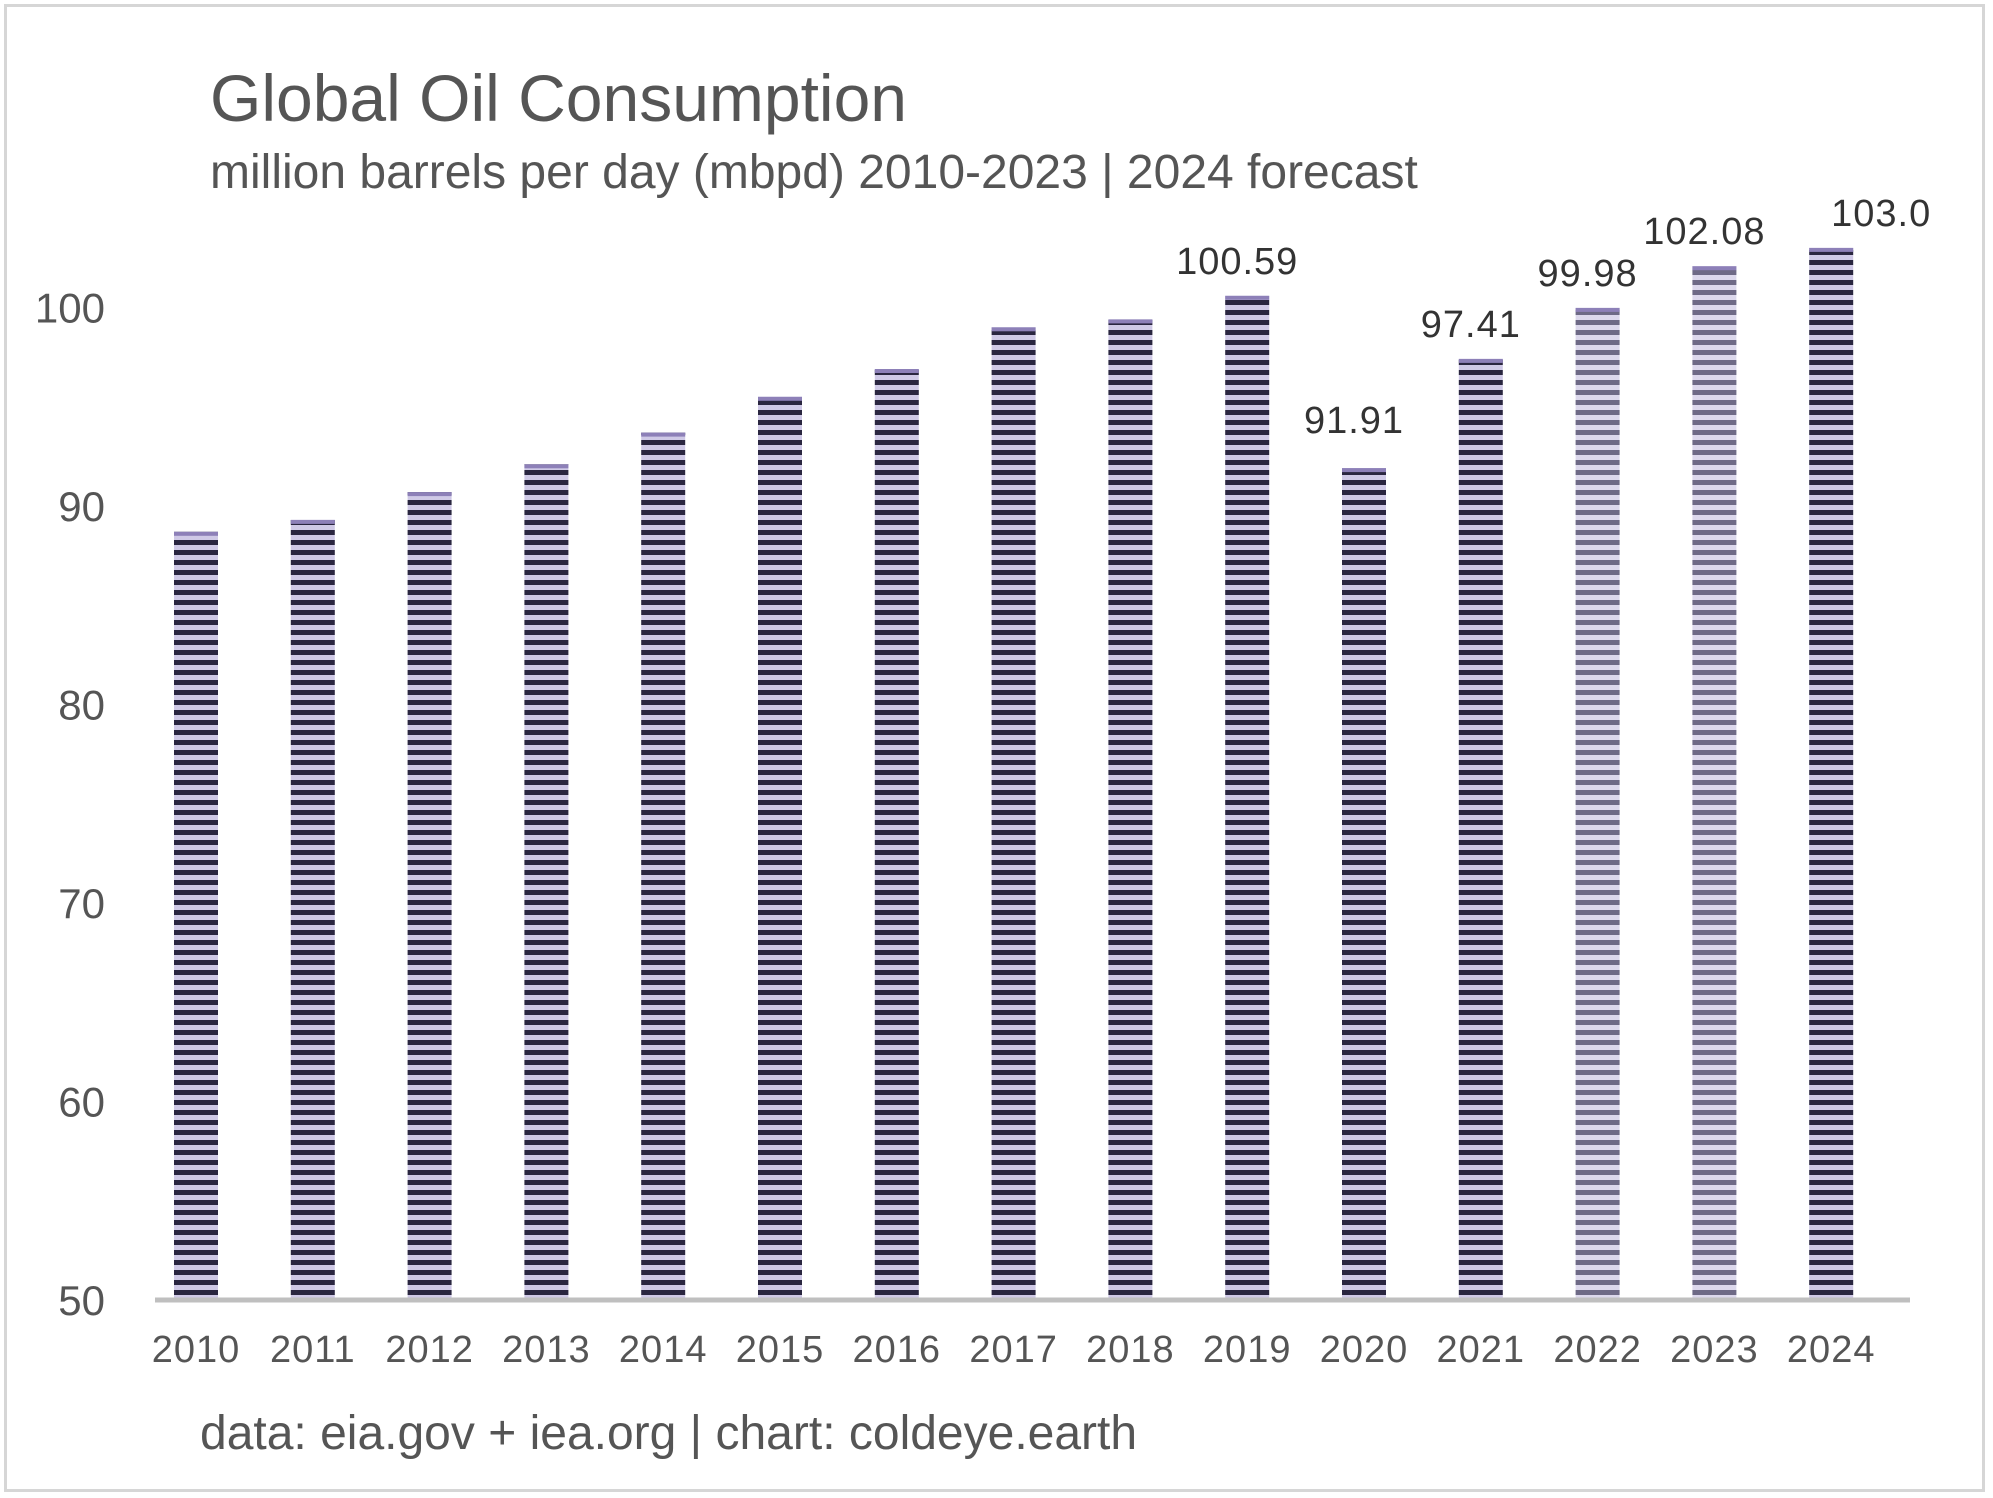  Describe the element at coordinates (1588, 274) in the screenshot. I see `data-label: 99.98` at that location.